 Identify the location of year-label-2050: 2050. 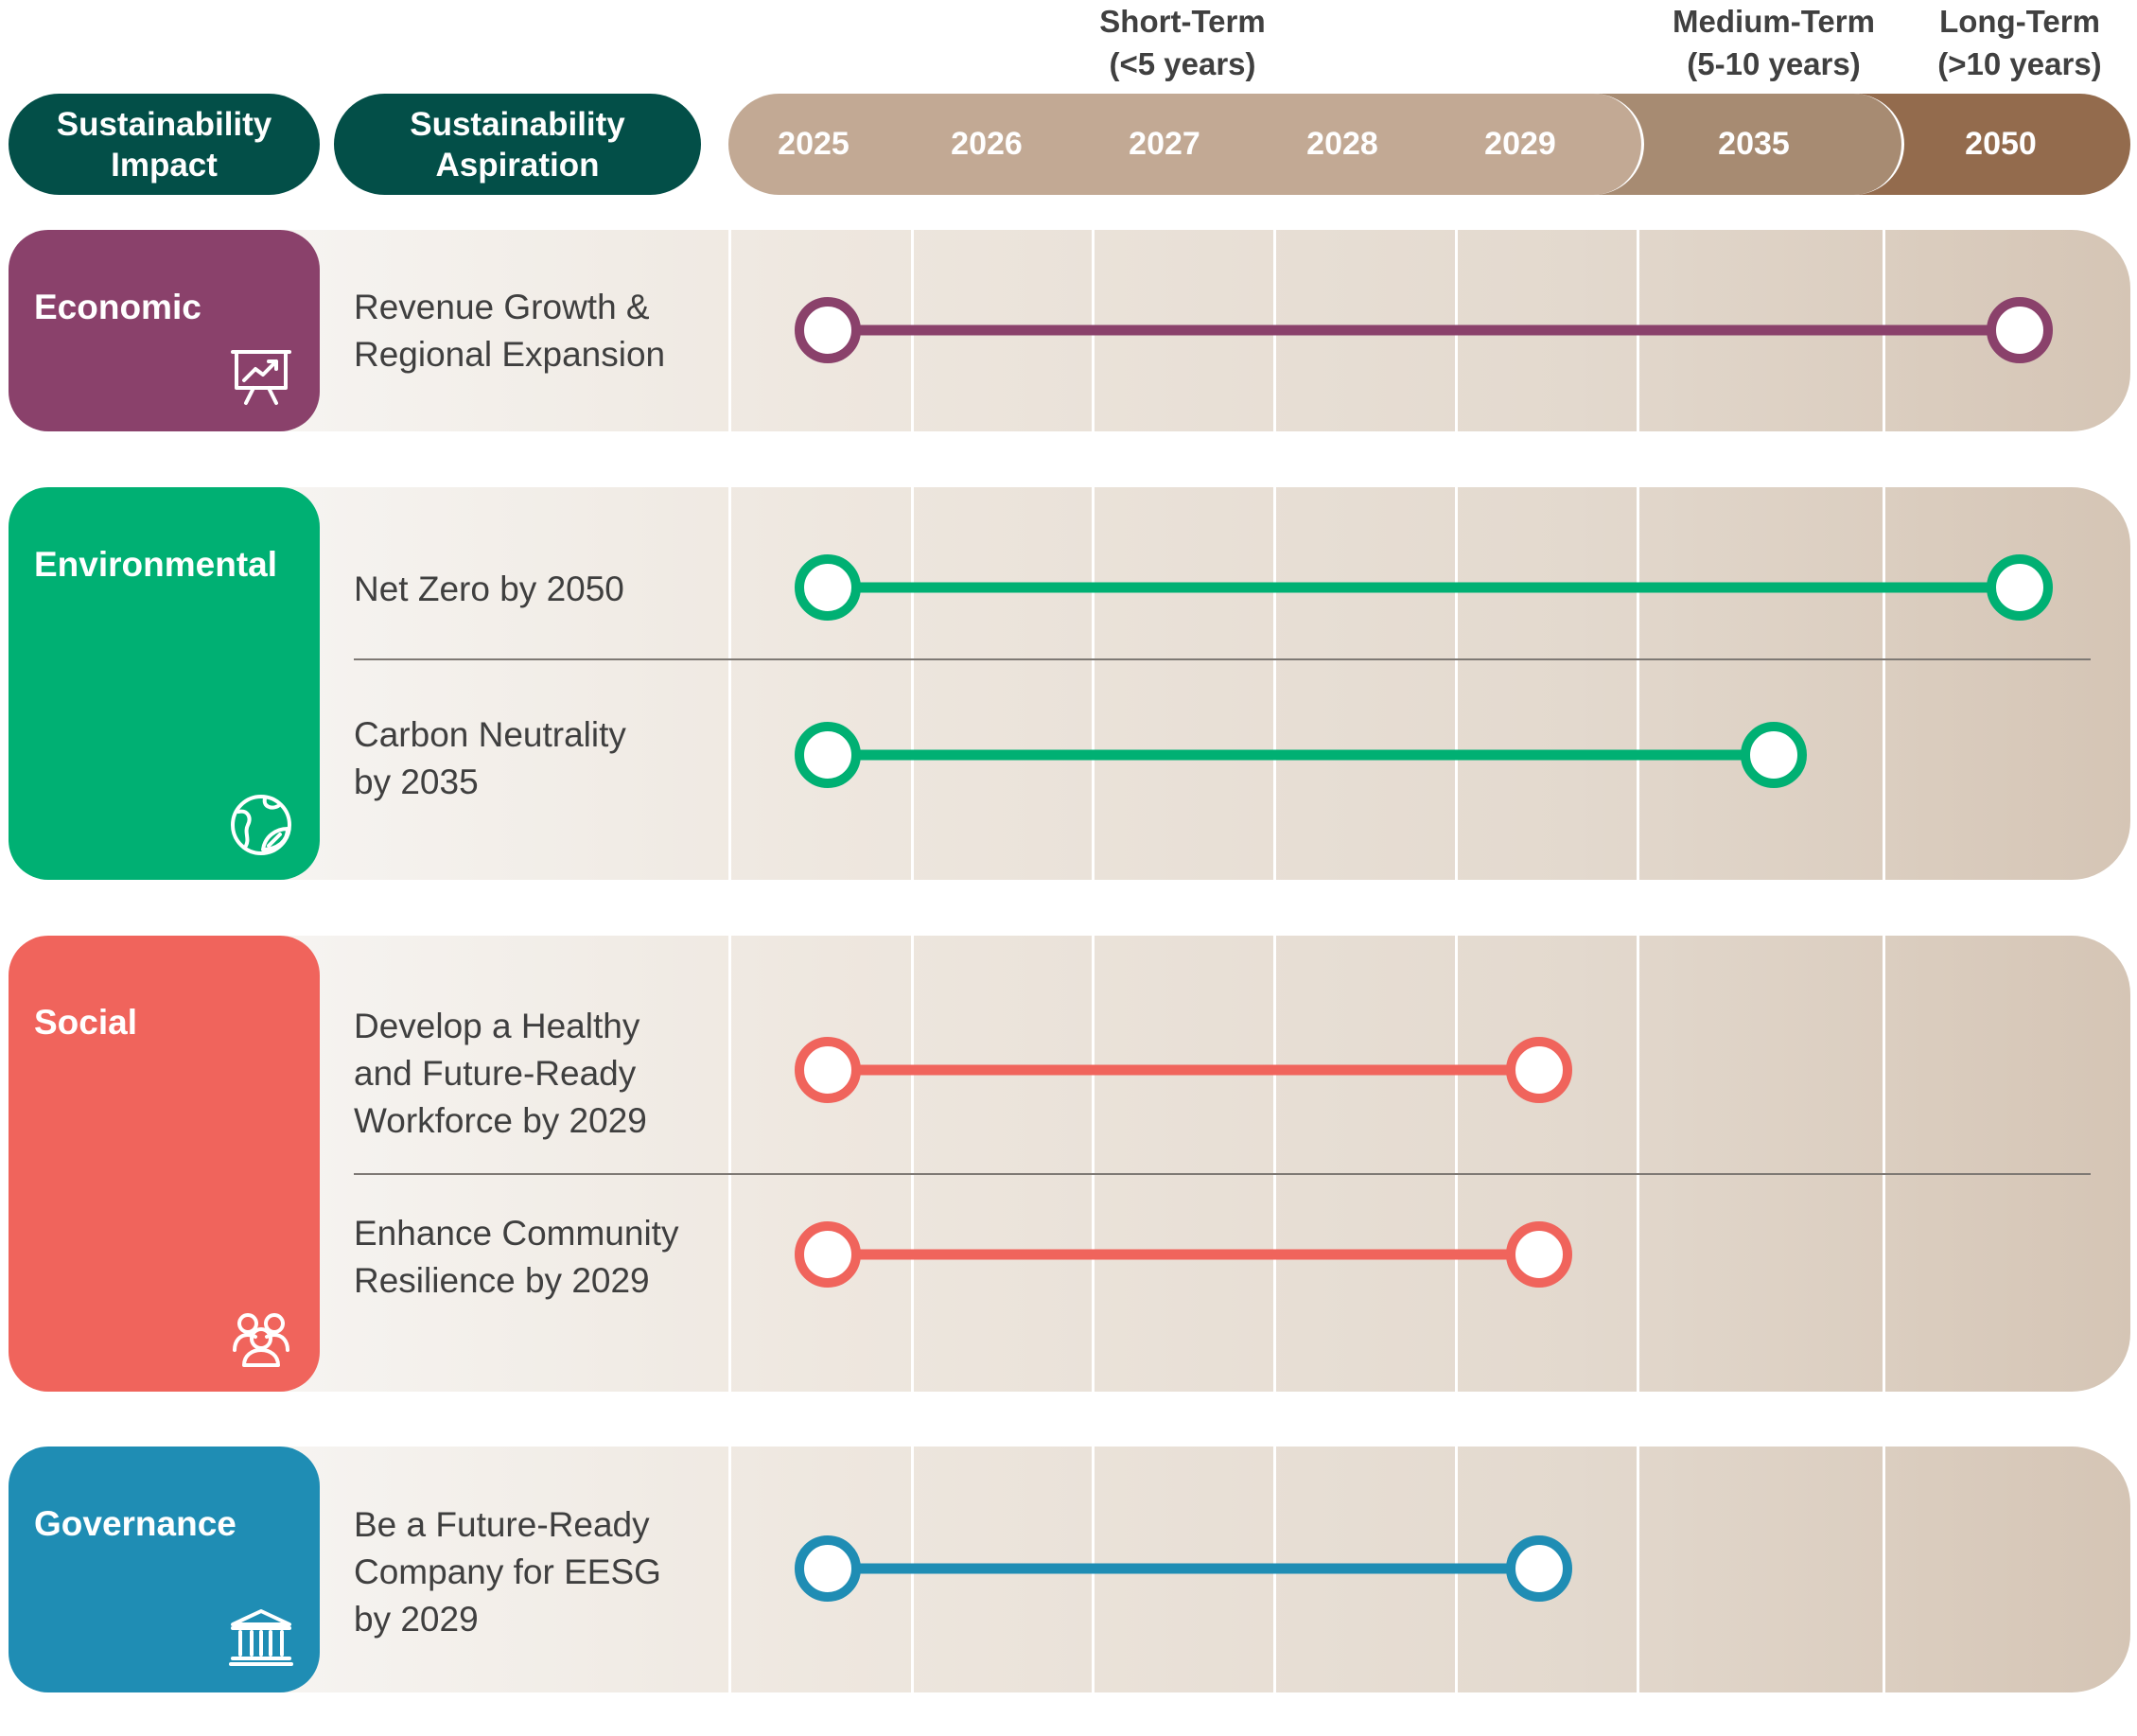
(2001, 144).